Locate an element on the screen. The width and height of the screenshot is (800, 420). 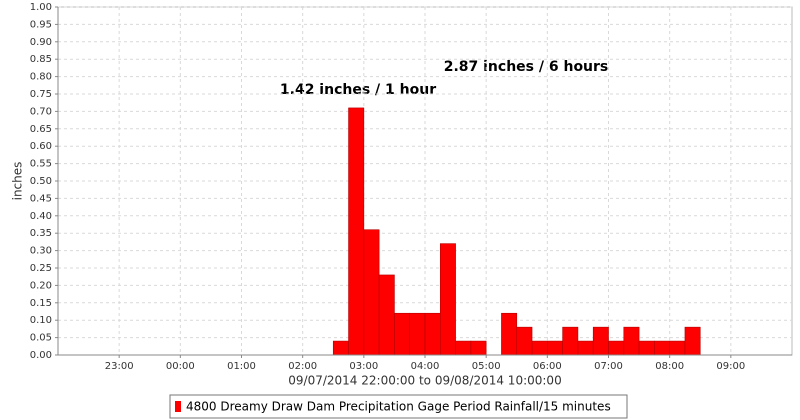
x-tick-label: 00:00 is located at coordinates (180, 366).